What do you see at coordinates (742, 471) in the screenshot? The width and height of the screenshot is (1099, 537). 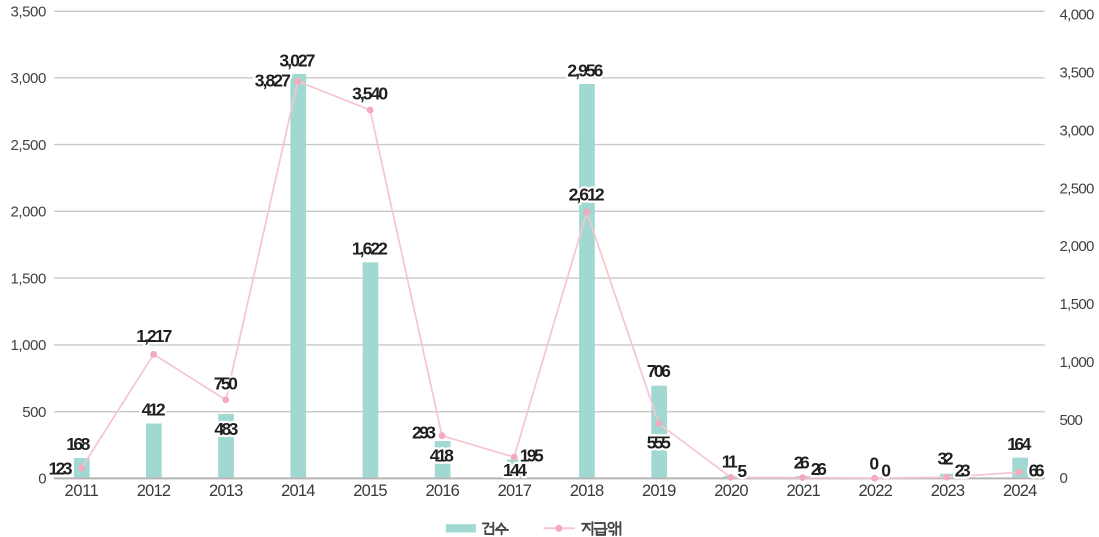 I see `svg-text: 5` at bounding box center [742, 471].